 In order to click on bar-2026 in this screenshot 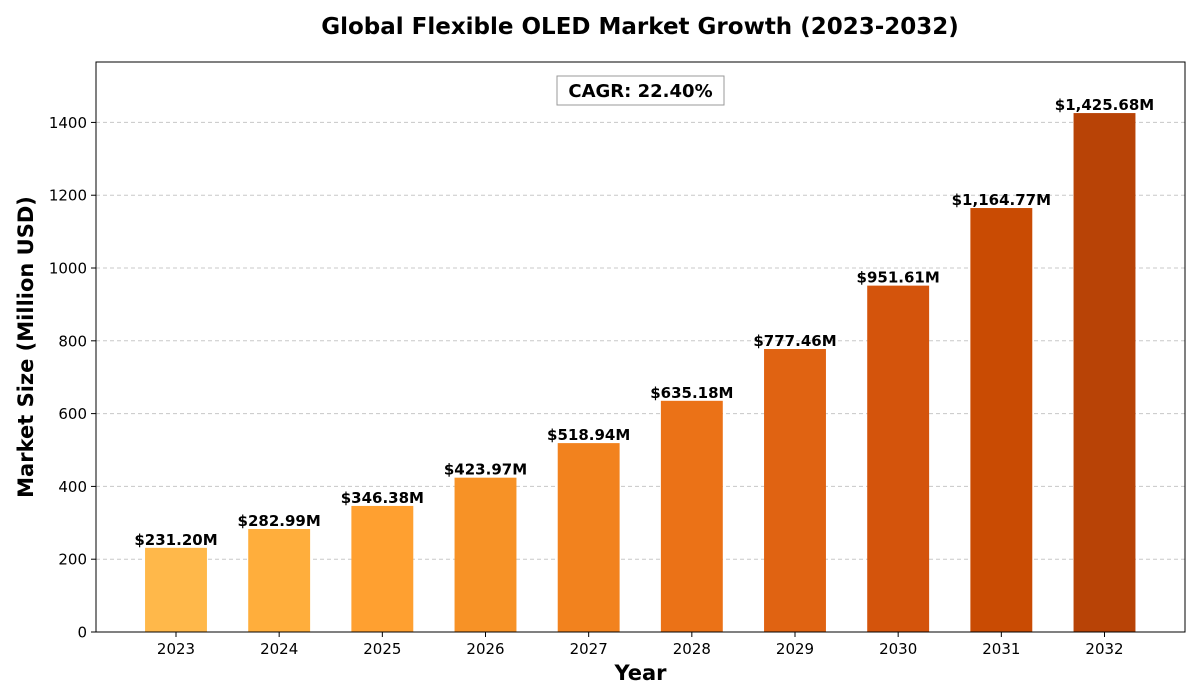, I will do `click(485, 554)`.